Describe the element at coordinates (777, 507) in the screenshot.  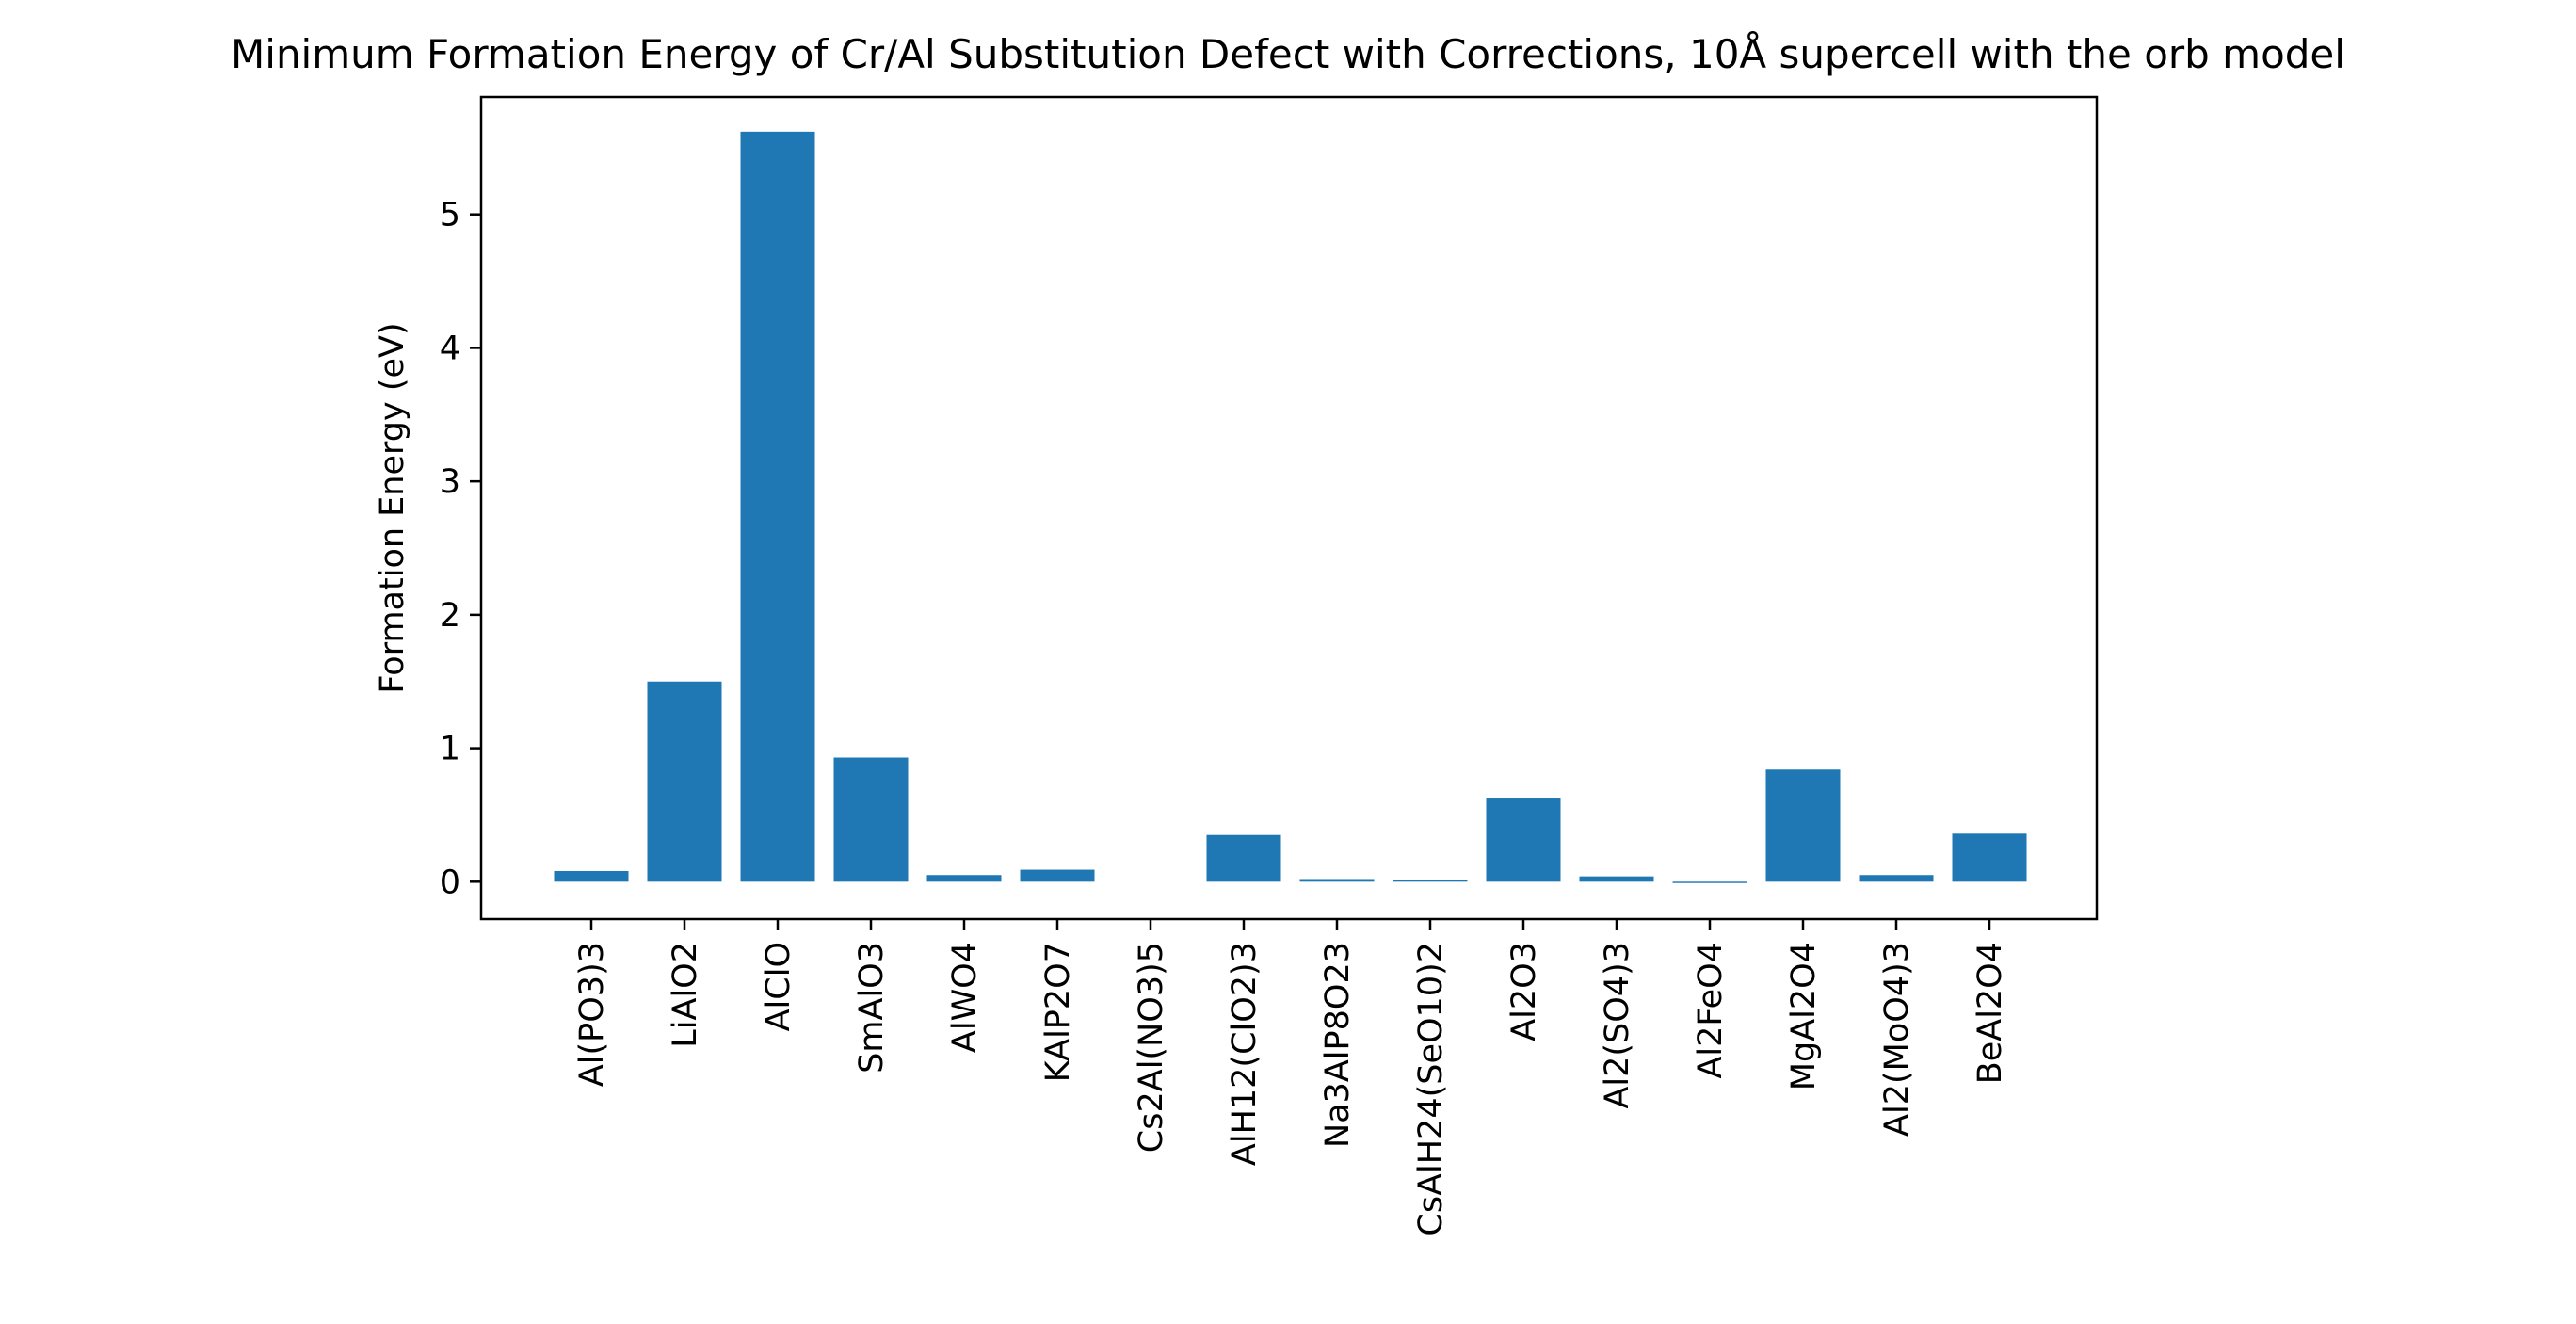
I see `bar-AlClO` at that location.